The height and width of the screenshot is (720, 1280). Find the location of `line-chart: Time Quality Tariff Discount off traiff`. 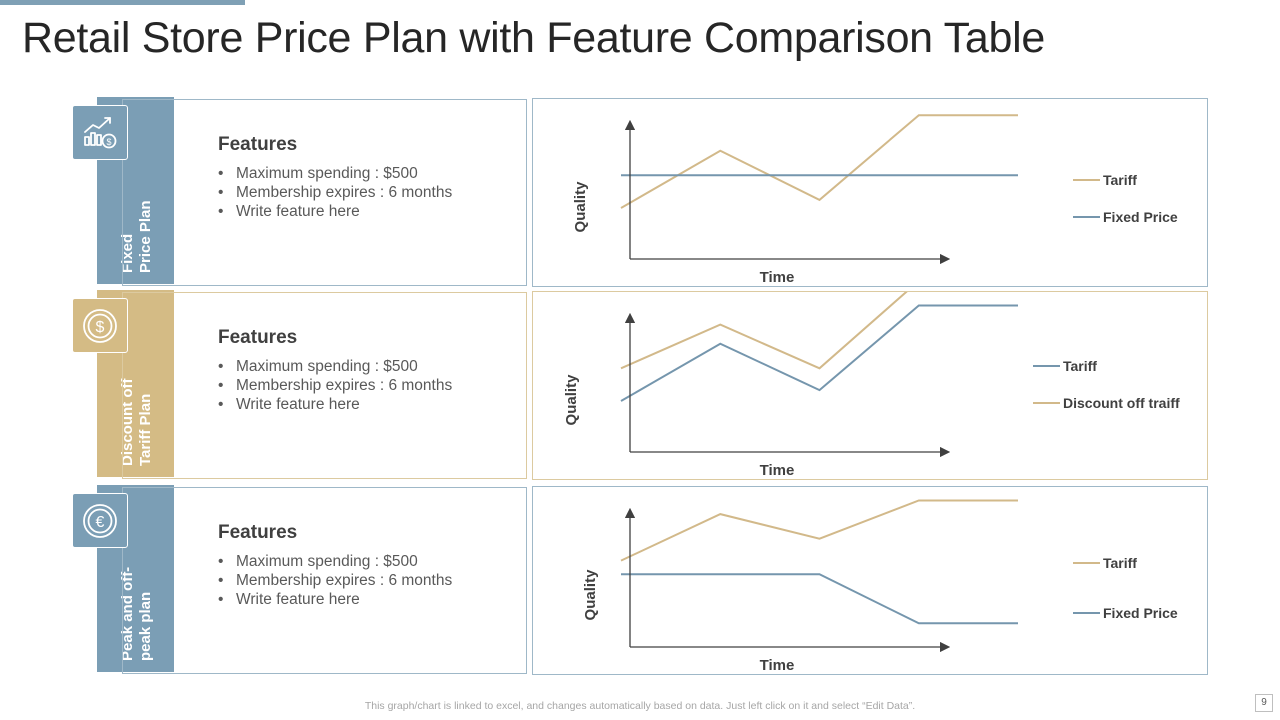

line-chart: Time Quality Tariff Discount off traiff is located at coordinates (871, 385).